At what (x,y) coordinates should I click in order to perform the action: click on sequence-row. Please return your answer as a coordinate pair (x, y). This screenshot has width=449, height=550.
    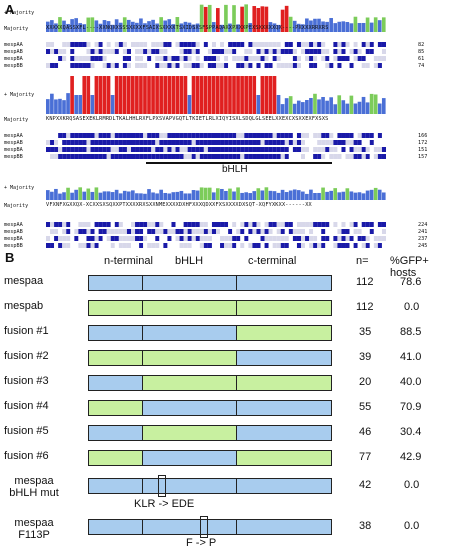
    Looking at the image, I should click on (216, 149).